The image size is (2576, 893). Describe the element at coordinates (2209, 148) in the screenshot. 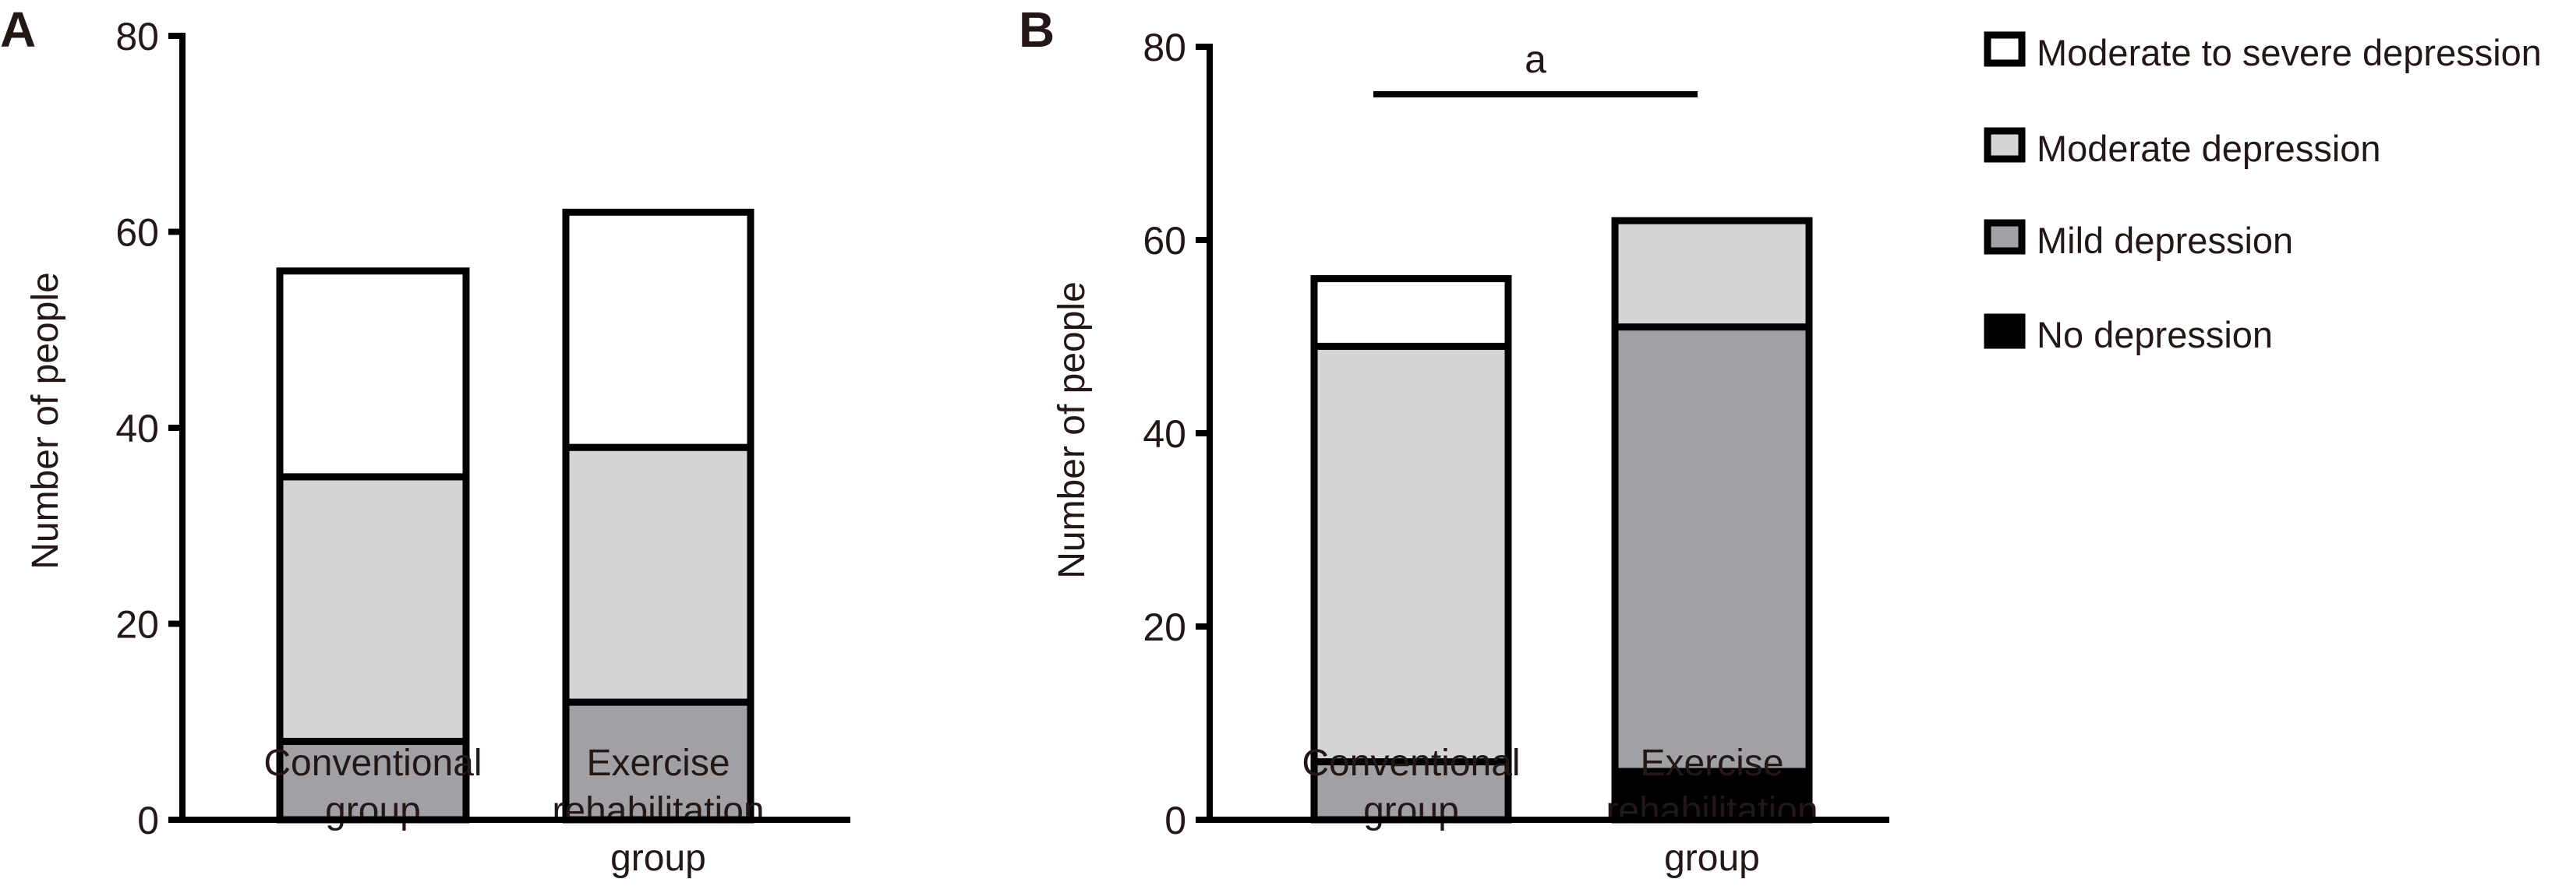

I see `legend-label: Moderate depression` at that location.